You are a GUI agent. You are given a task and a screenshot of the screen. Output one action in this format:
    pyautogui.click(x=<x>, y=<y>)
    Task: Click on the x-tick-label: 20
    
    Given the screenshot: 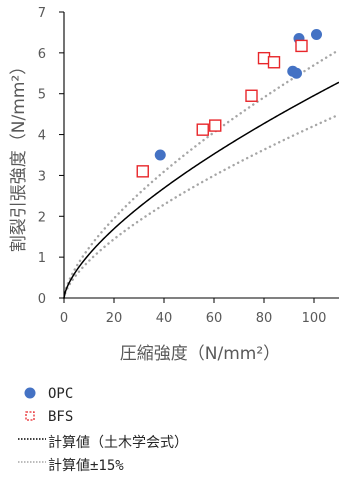 What is the action you would take?
    pyautogui.click(x=114, y=318)
    